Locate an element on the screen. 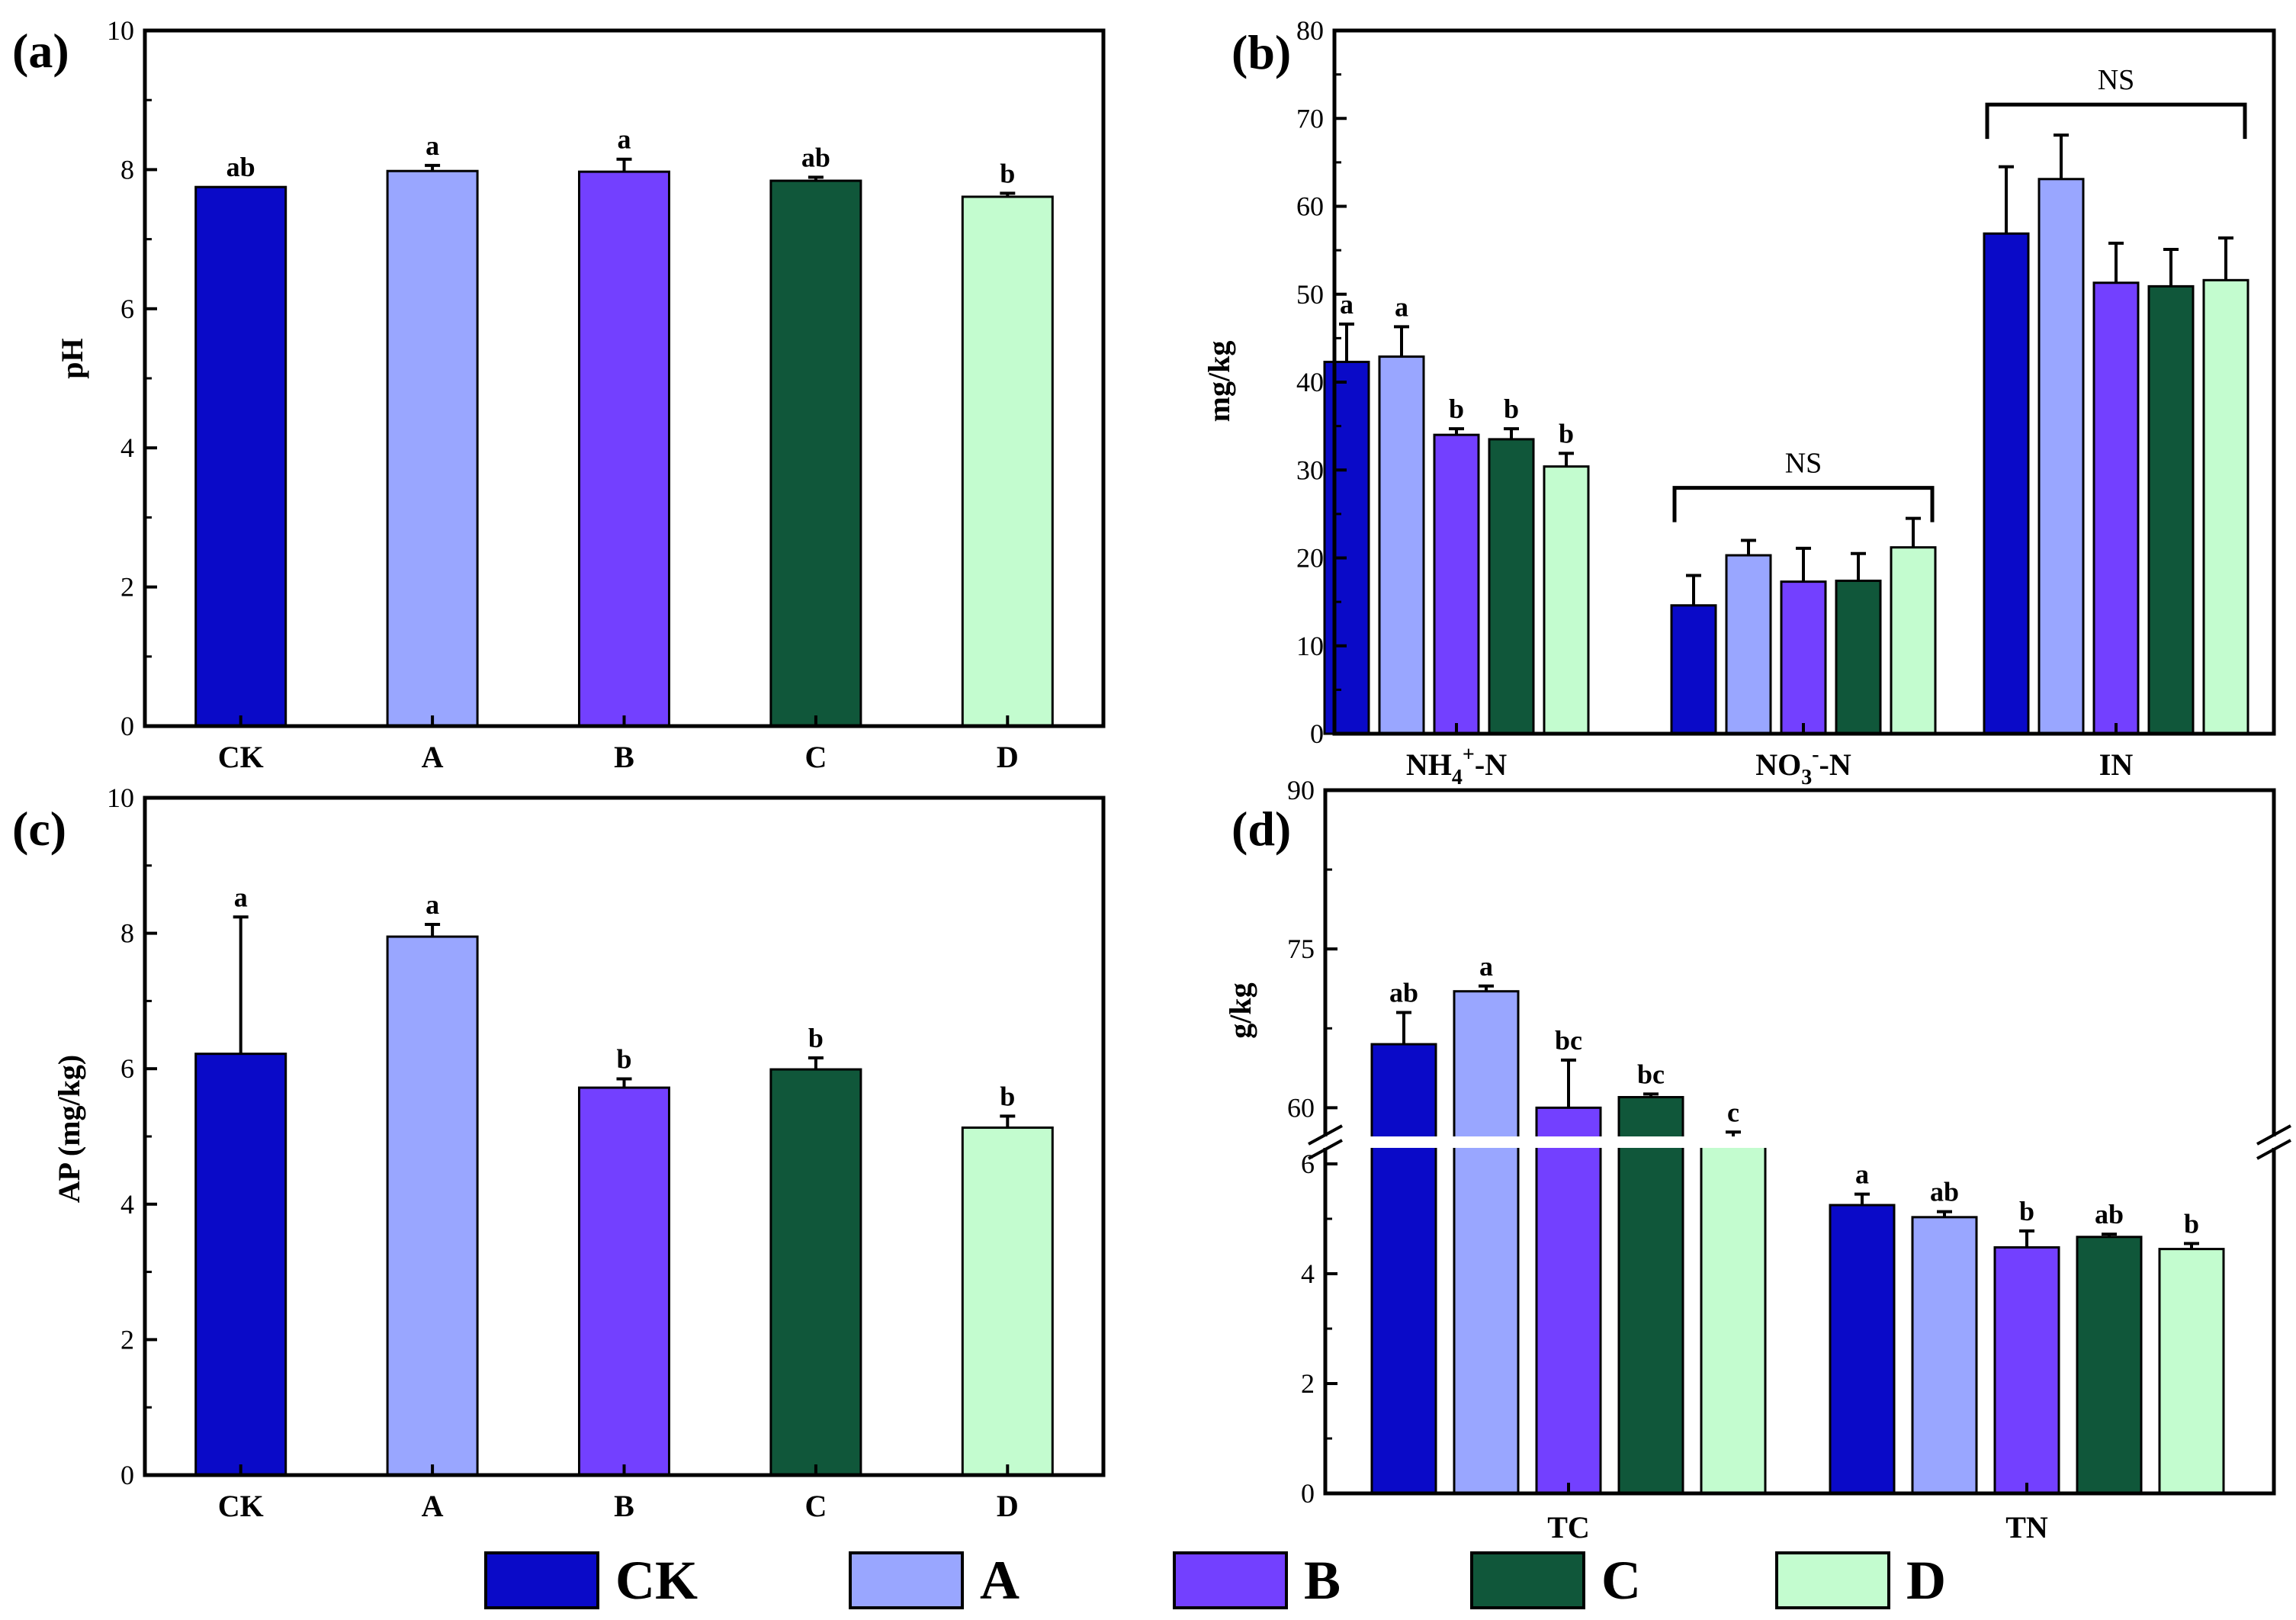  x-tick-label: TN is located at coordinates (2026, 1527).